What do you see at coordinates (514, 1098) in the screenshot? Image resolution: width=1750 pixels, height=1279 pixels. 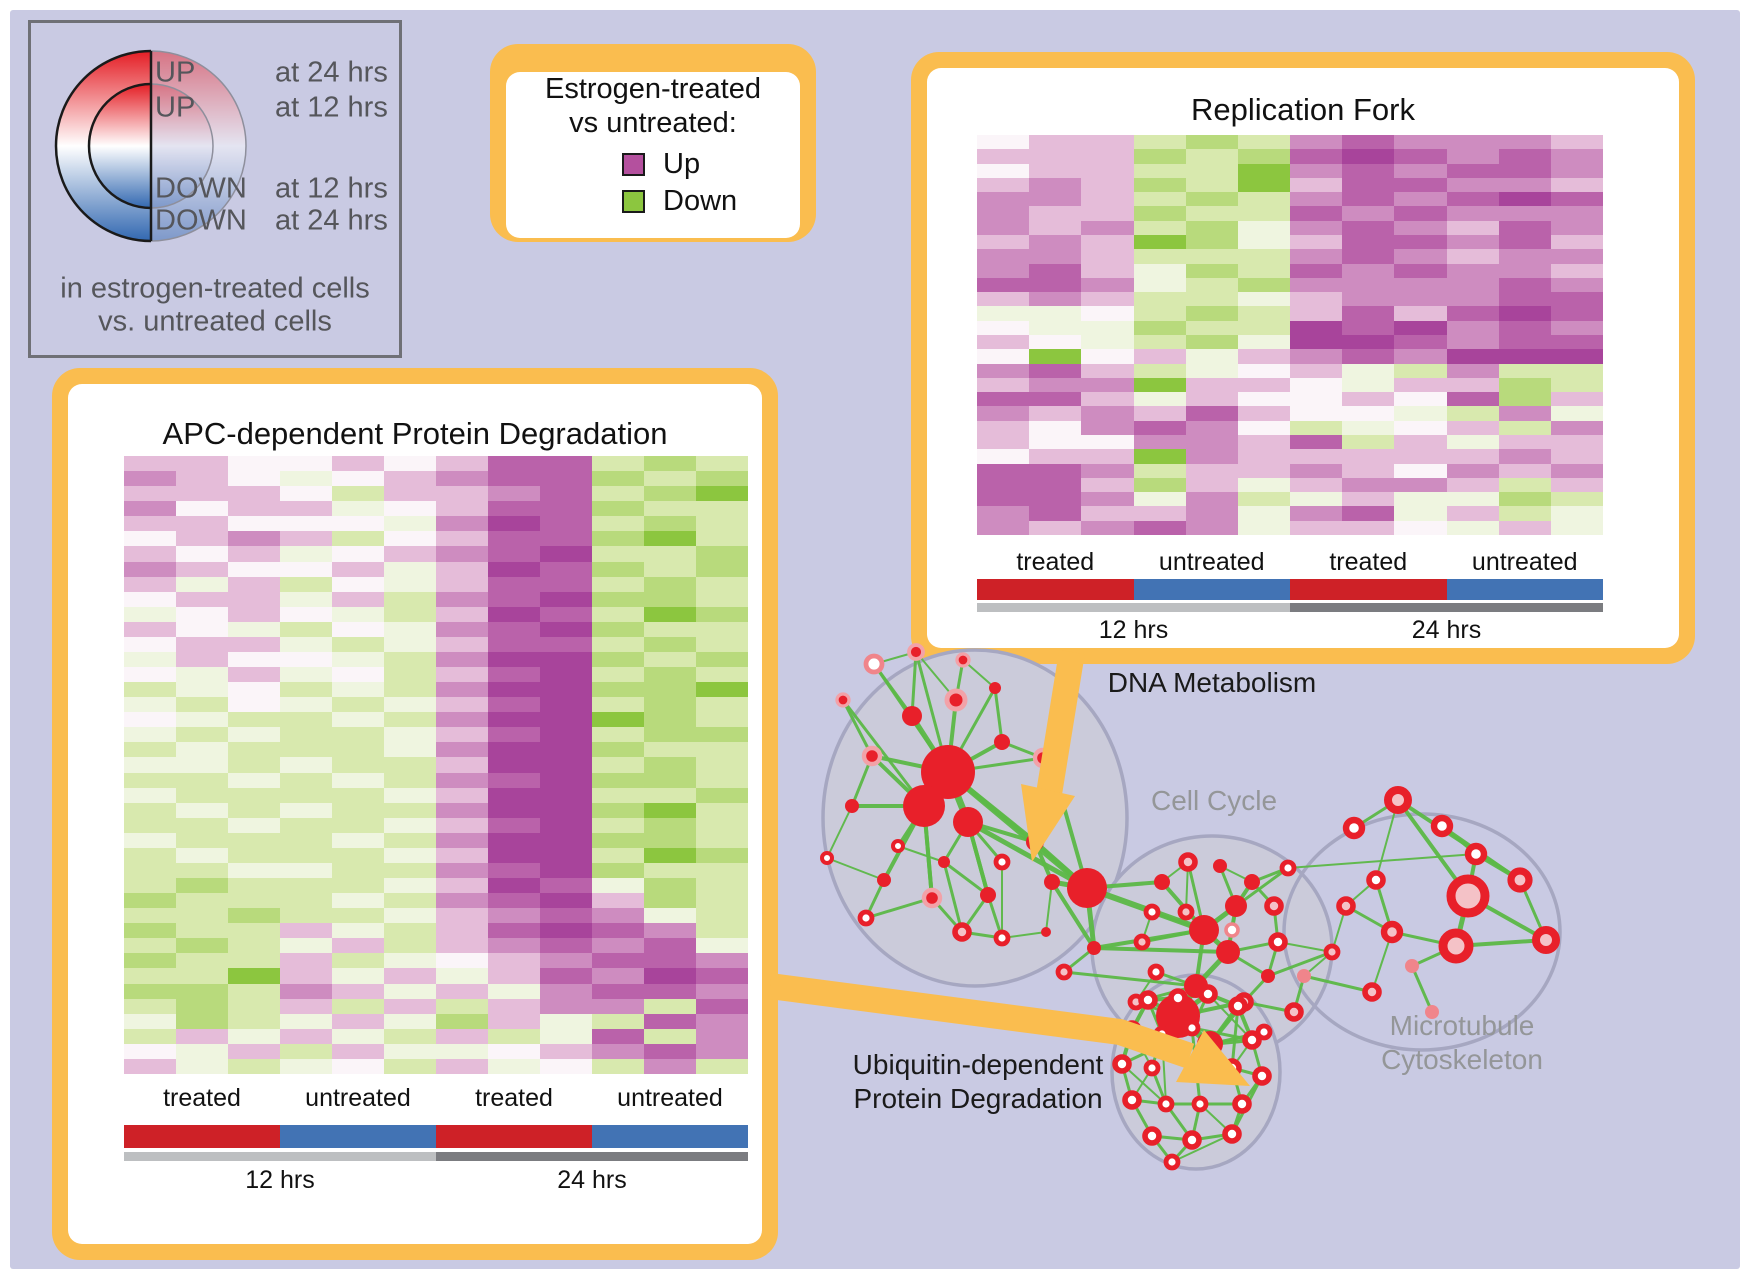 I see `apc-group-treated-24: treated` at bounding box center [514, 1098].